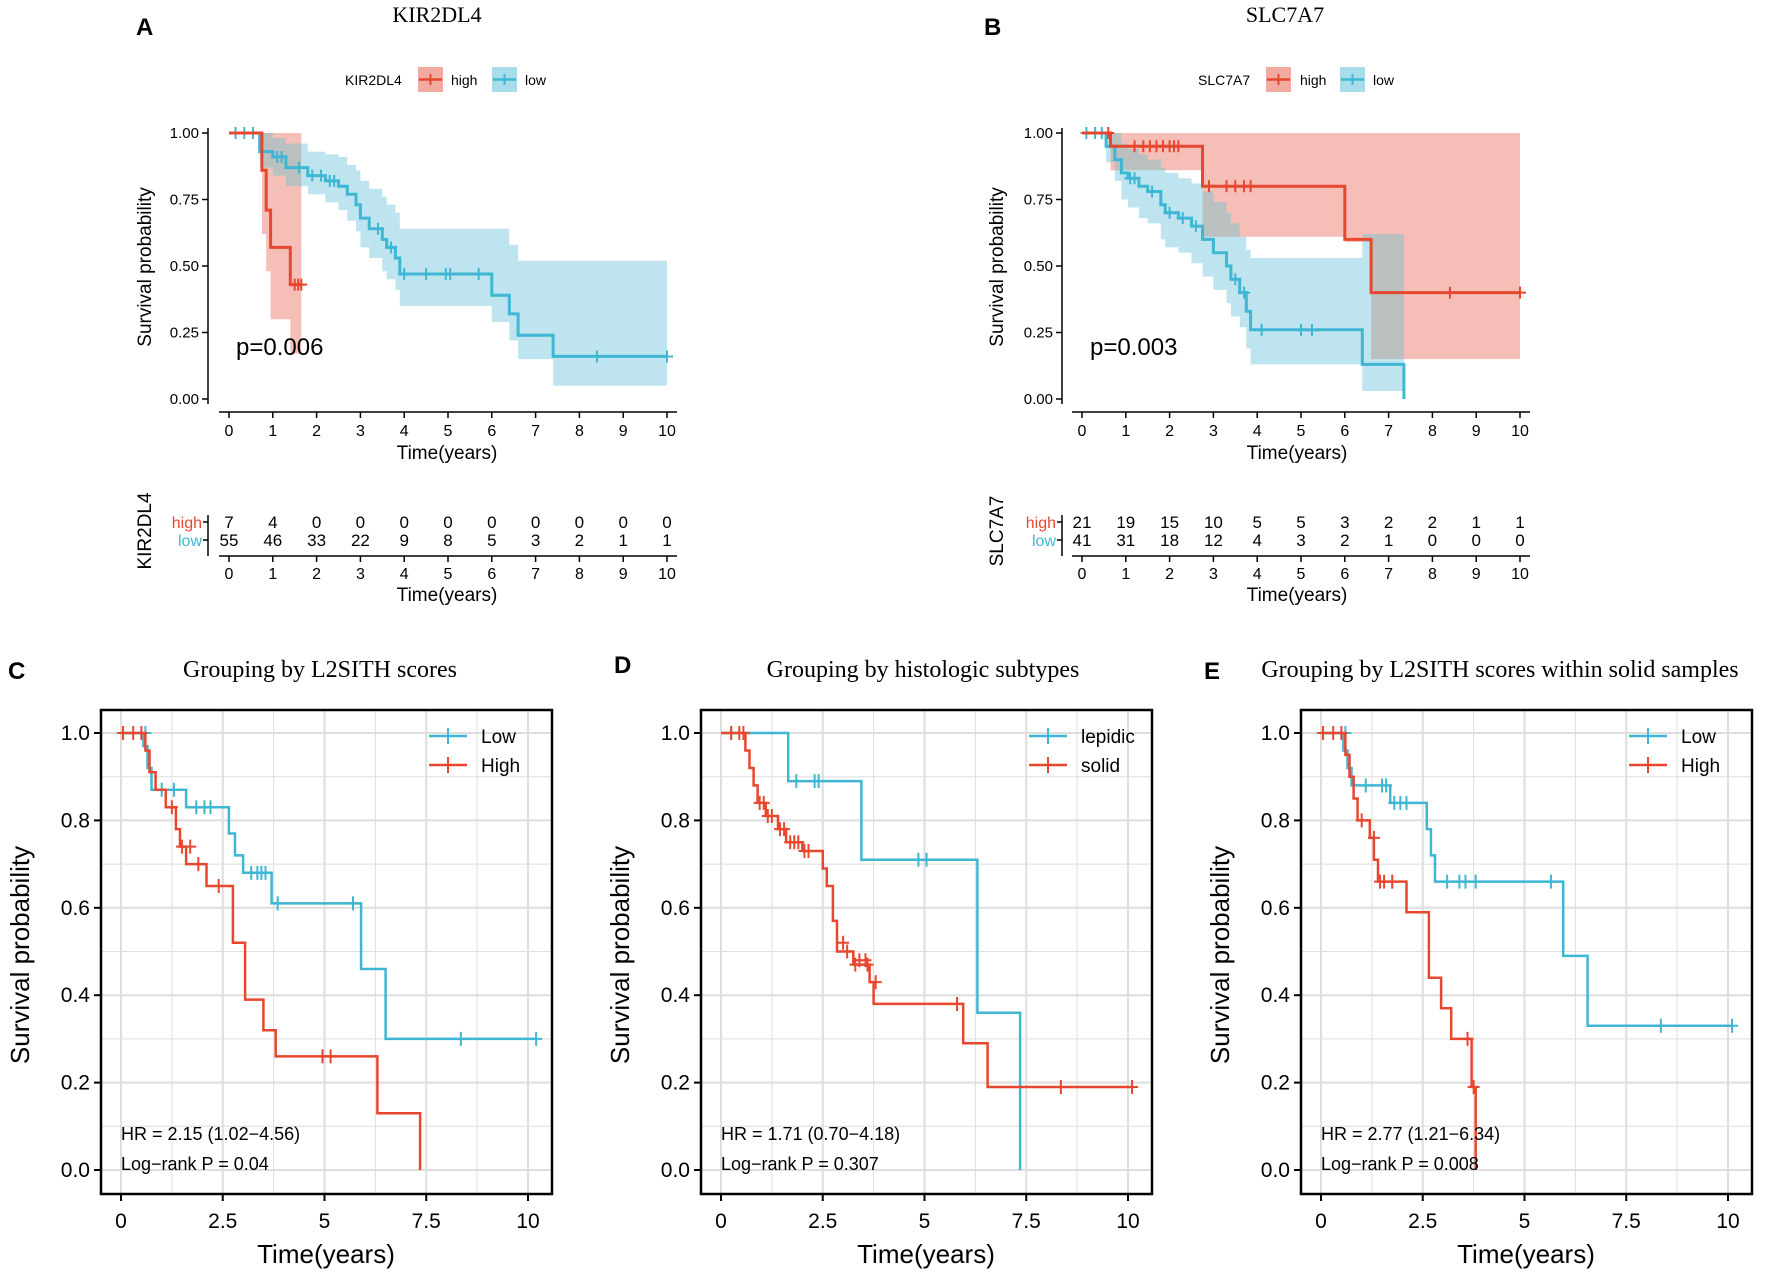  I want to click on panel-a-x-tick-label: 3, so click(360, 431).